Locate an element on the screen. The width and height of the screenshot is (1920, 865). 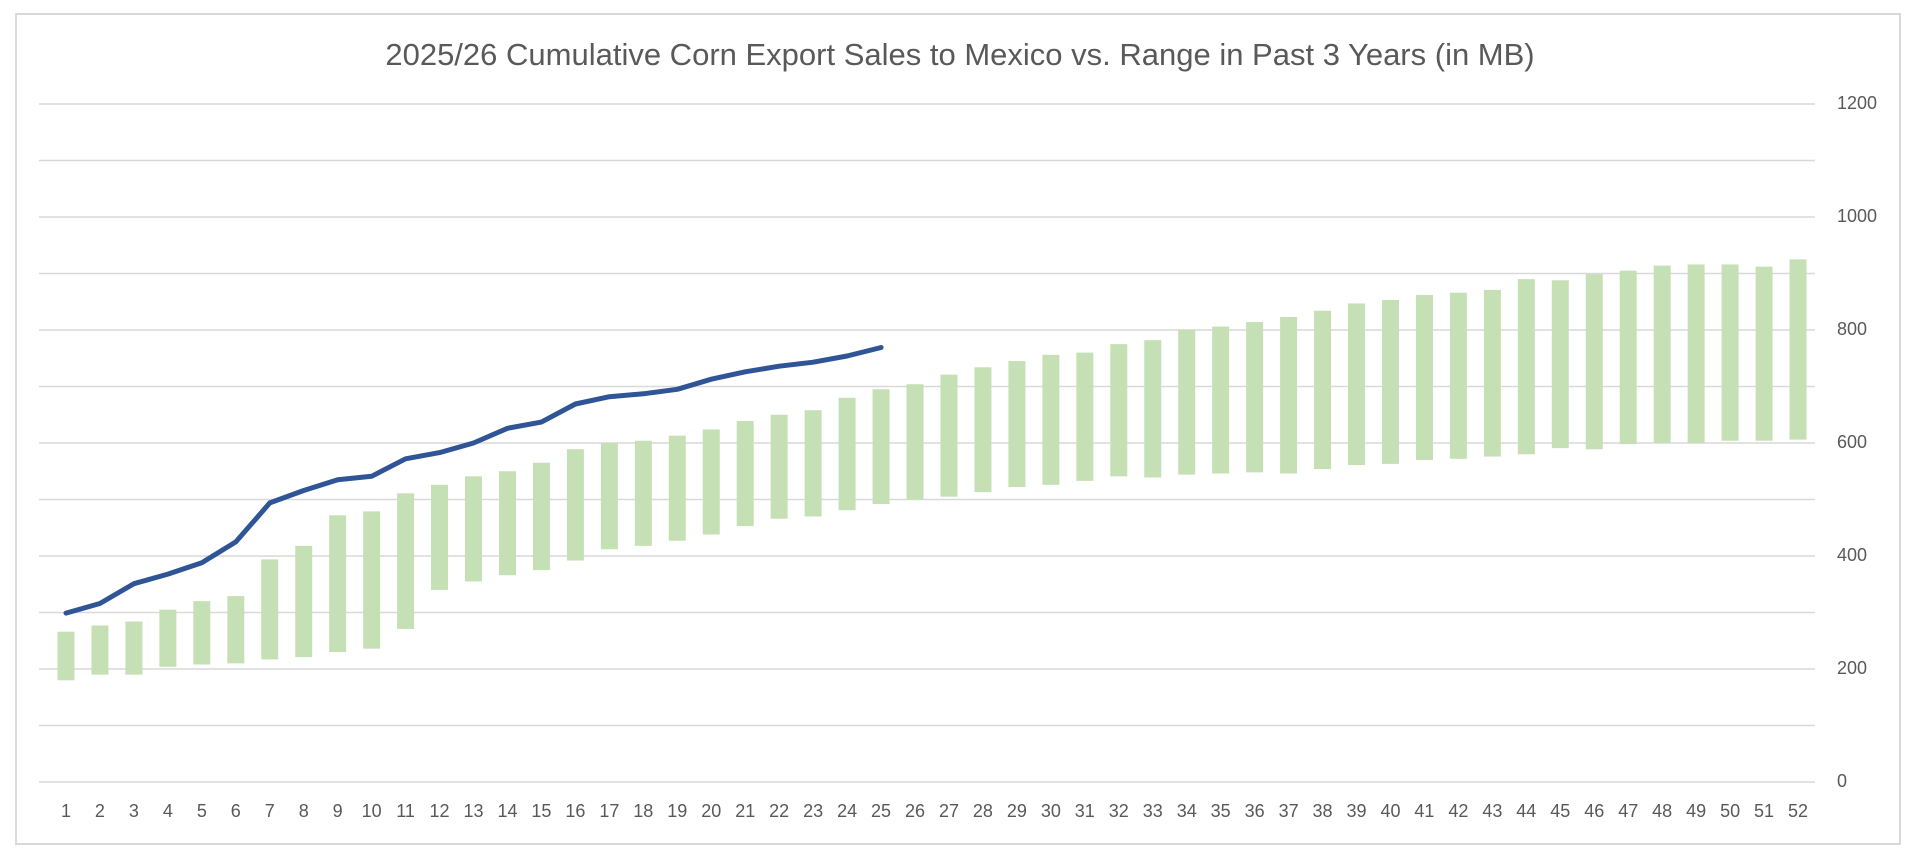
x-tick-label: 46 is located at coordinates (1594, 811).